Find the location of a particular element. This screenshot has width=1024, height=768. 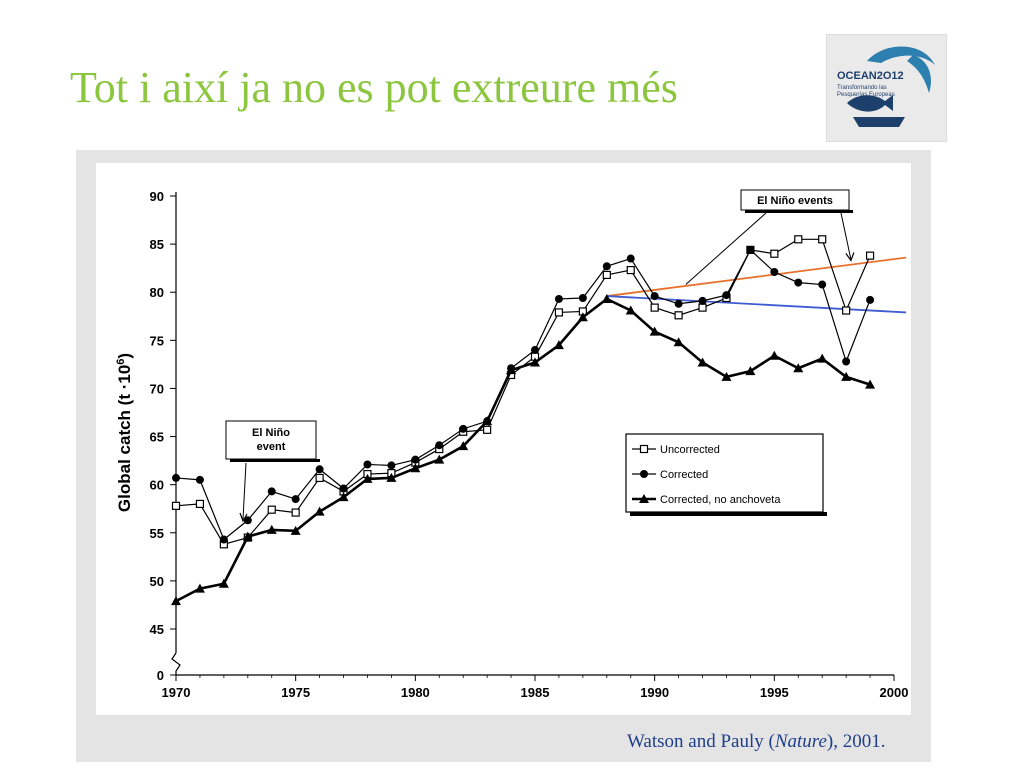

y-tick-label: 65 is located at coordinates (157, 437).